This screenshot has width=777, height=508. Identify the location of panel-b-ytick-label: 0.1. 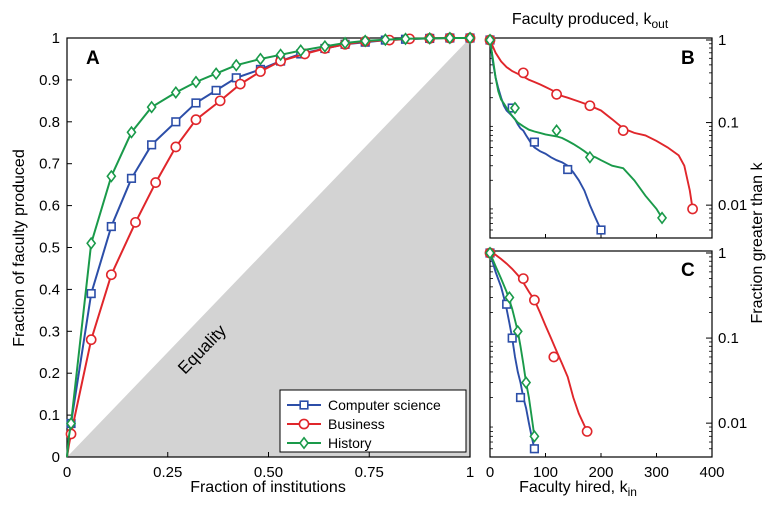
(728, 123).